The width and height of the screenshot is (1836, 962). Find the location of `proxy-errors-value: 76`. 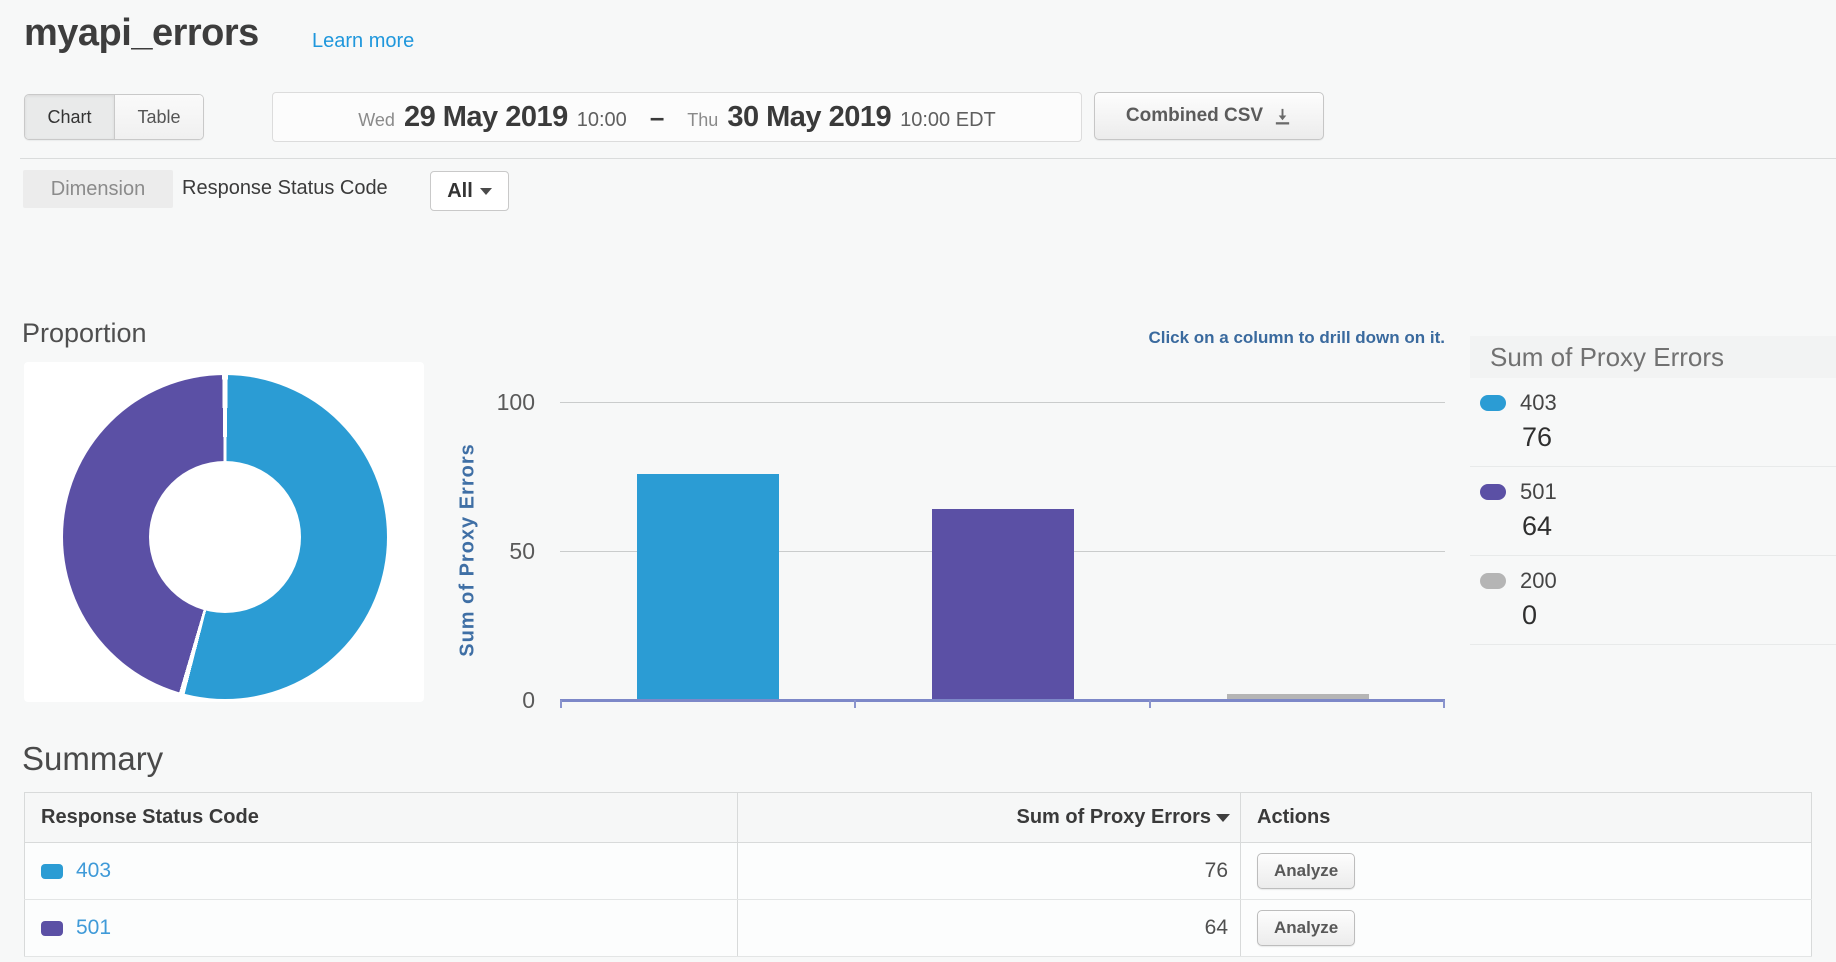

proxy-errors-value: 76 is located at coordinates (989, 871).